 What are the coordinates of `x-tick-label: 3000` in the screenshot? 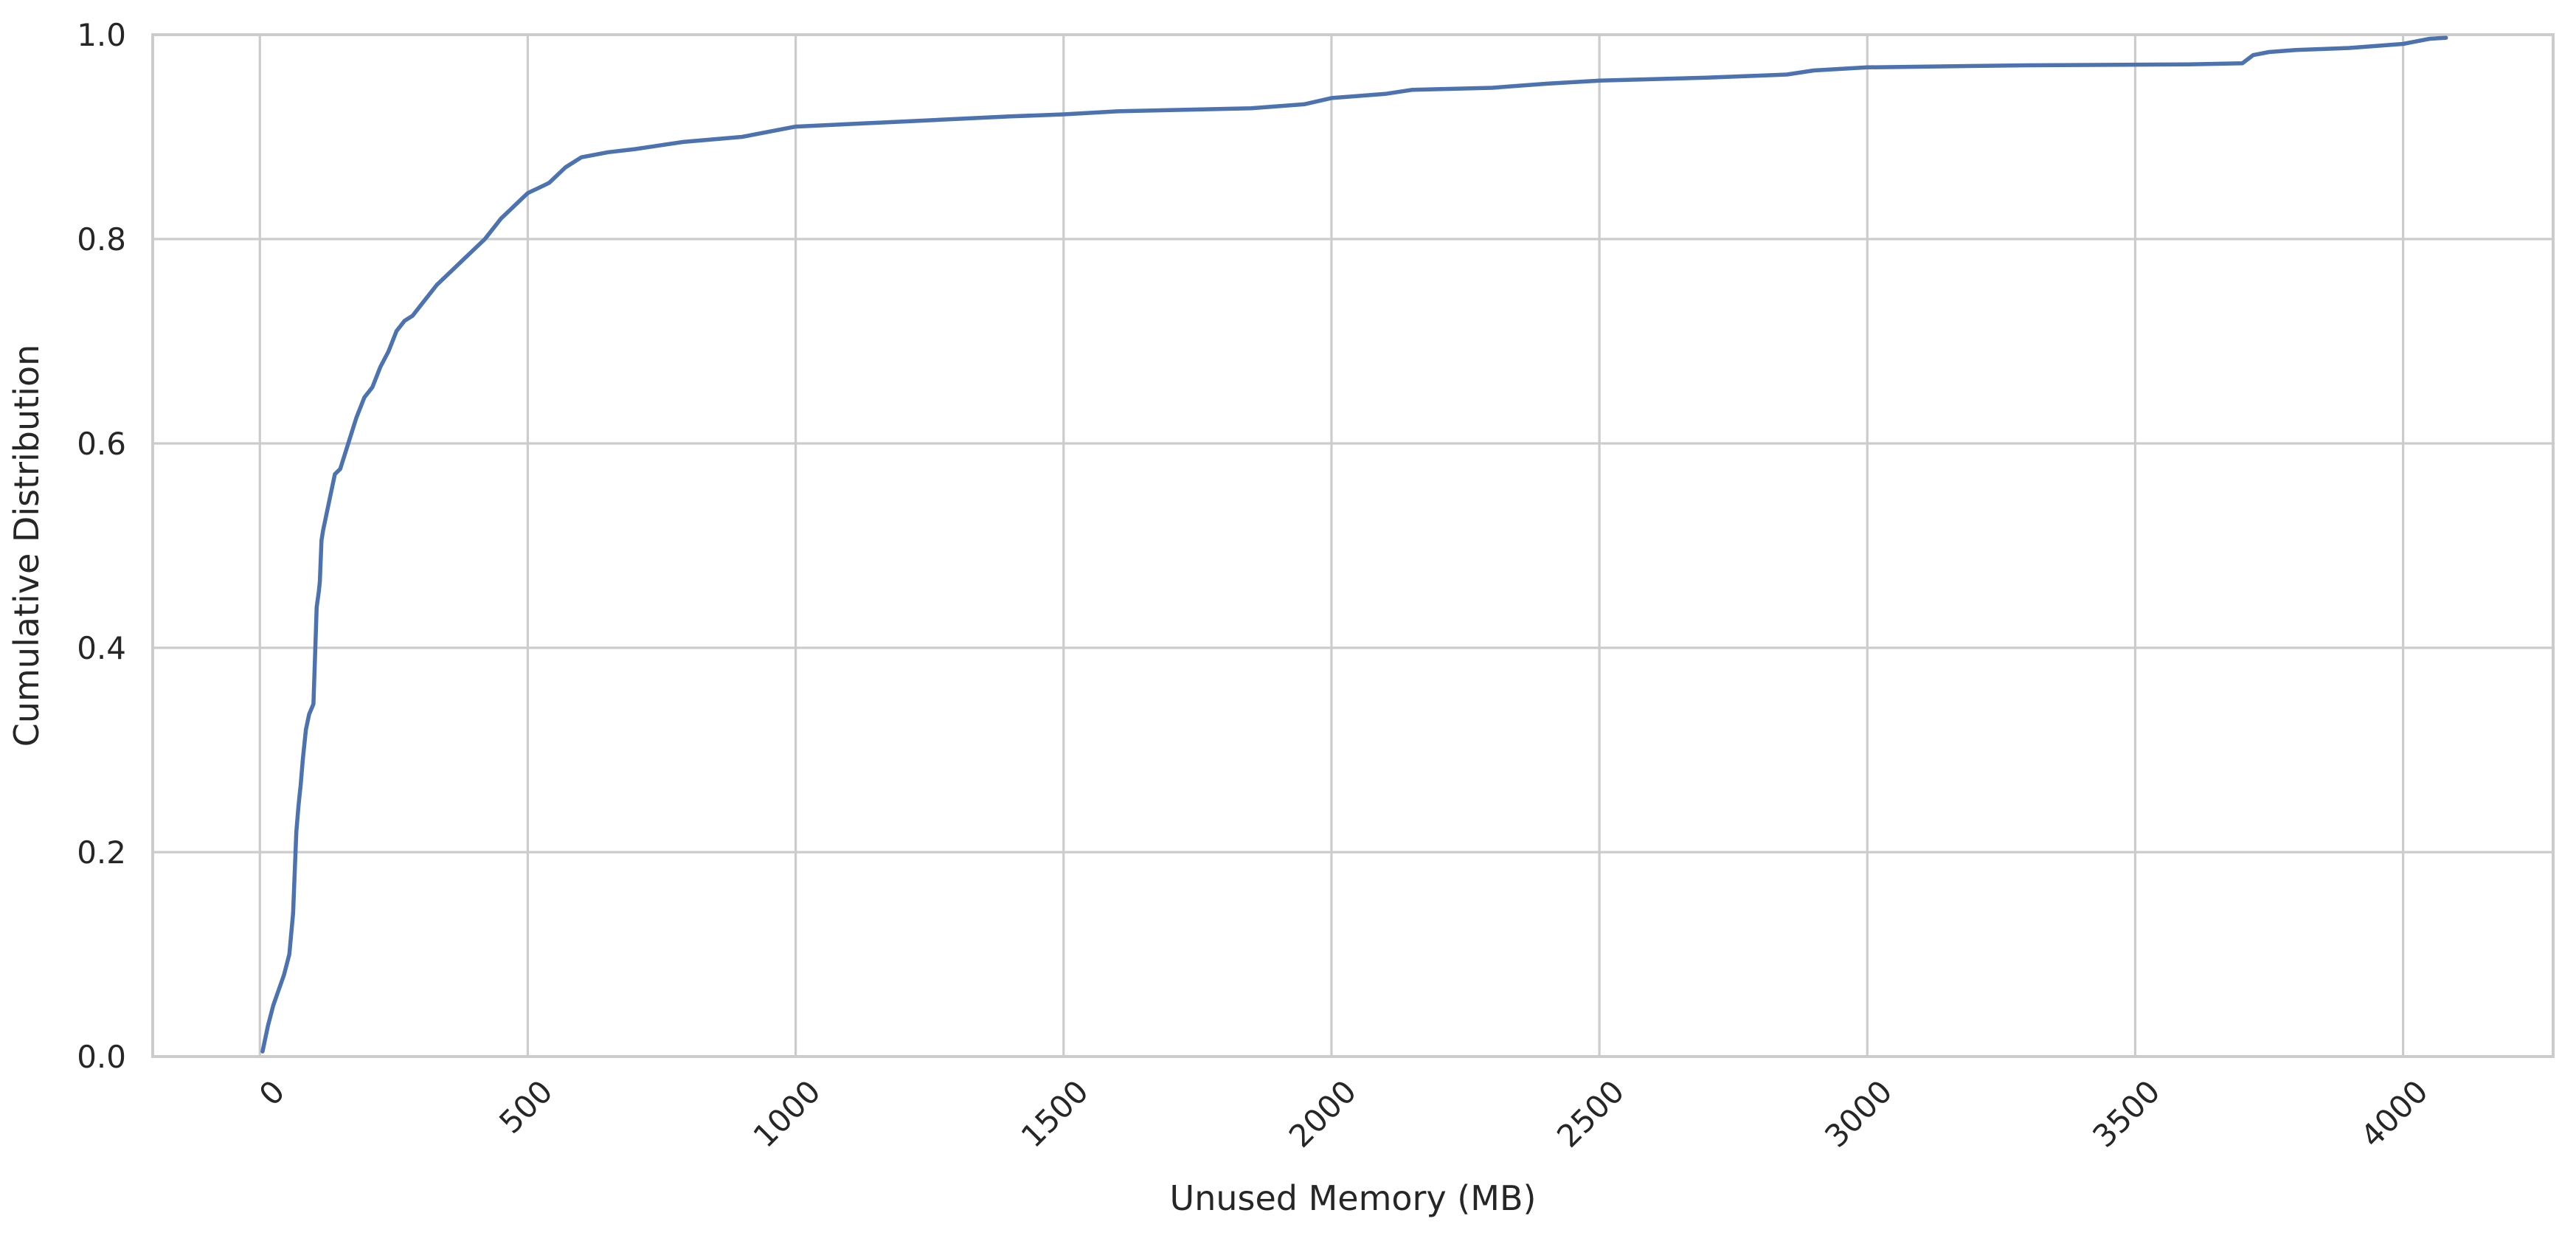 It's located at (1859, 1114).